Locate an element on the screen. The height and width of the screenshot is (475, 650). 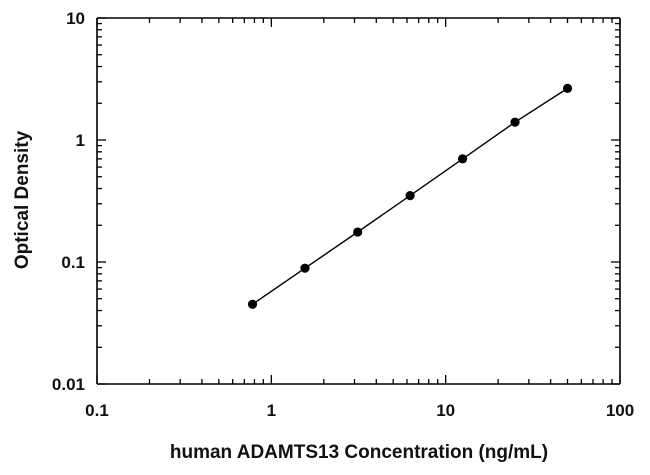
y-axis-title: Optical Density is located at coordinates (22, 199).